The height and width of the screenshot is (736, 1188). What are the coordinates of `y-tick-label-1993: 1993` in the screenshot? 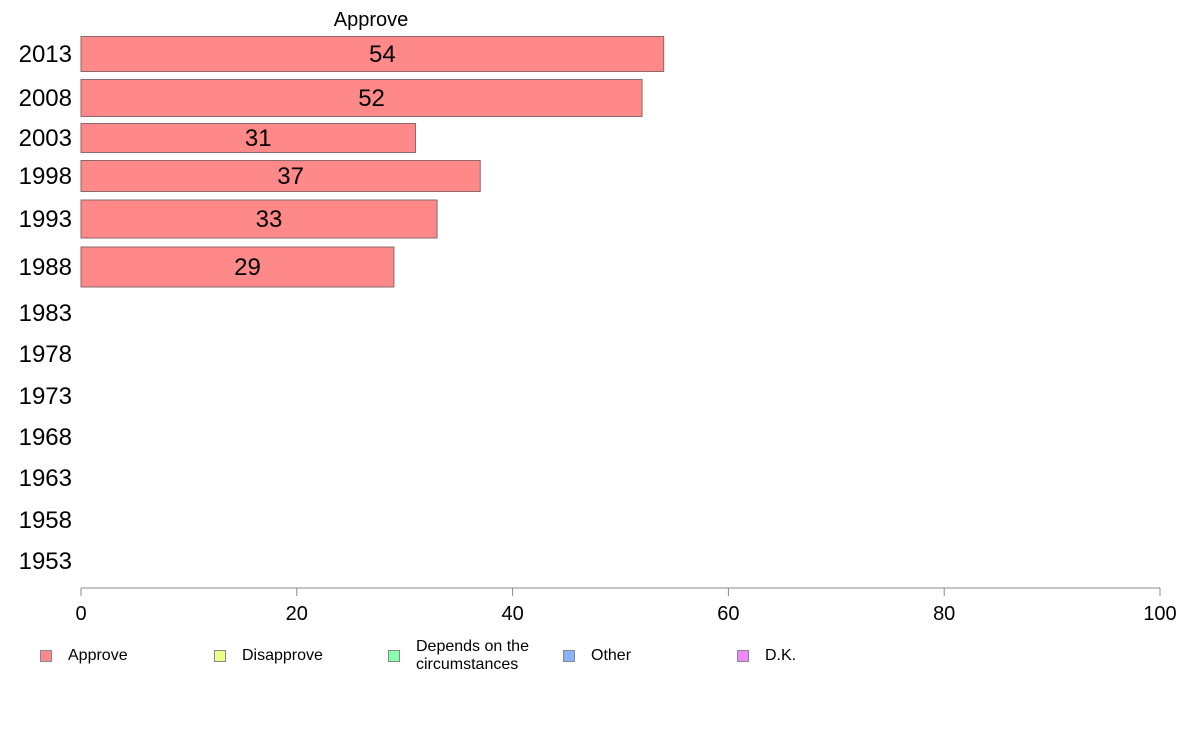 It's located at (45, 219).